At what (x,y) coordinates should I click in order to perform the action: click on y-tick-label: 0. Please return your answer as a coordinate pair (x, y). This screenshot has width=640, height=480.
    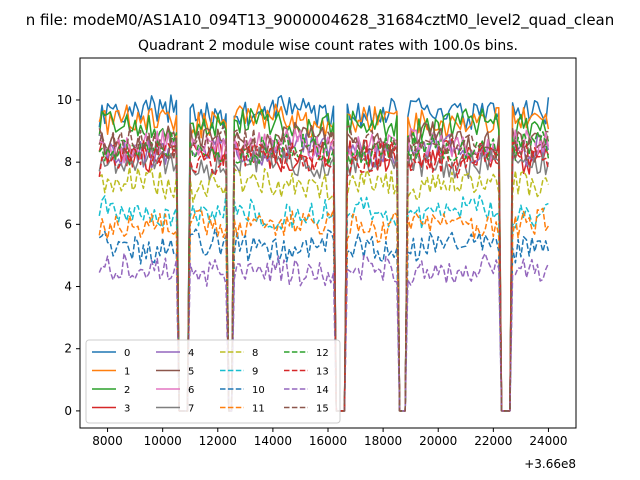
    Looking at the image, I should click on (68, 411).